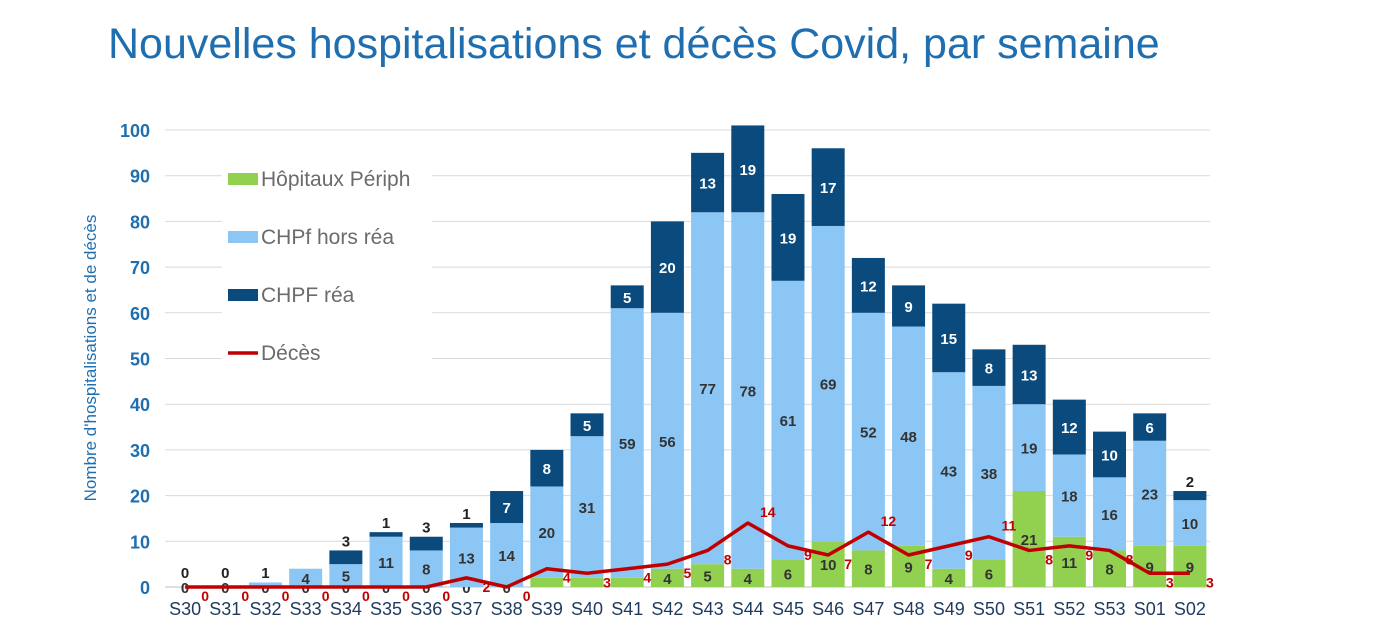 The width and height of the screenshot is (1376, 635). I want to click on bar-data-label: 7, so click(506, 508).